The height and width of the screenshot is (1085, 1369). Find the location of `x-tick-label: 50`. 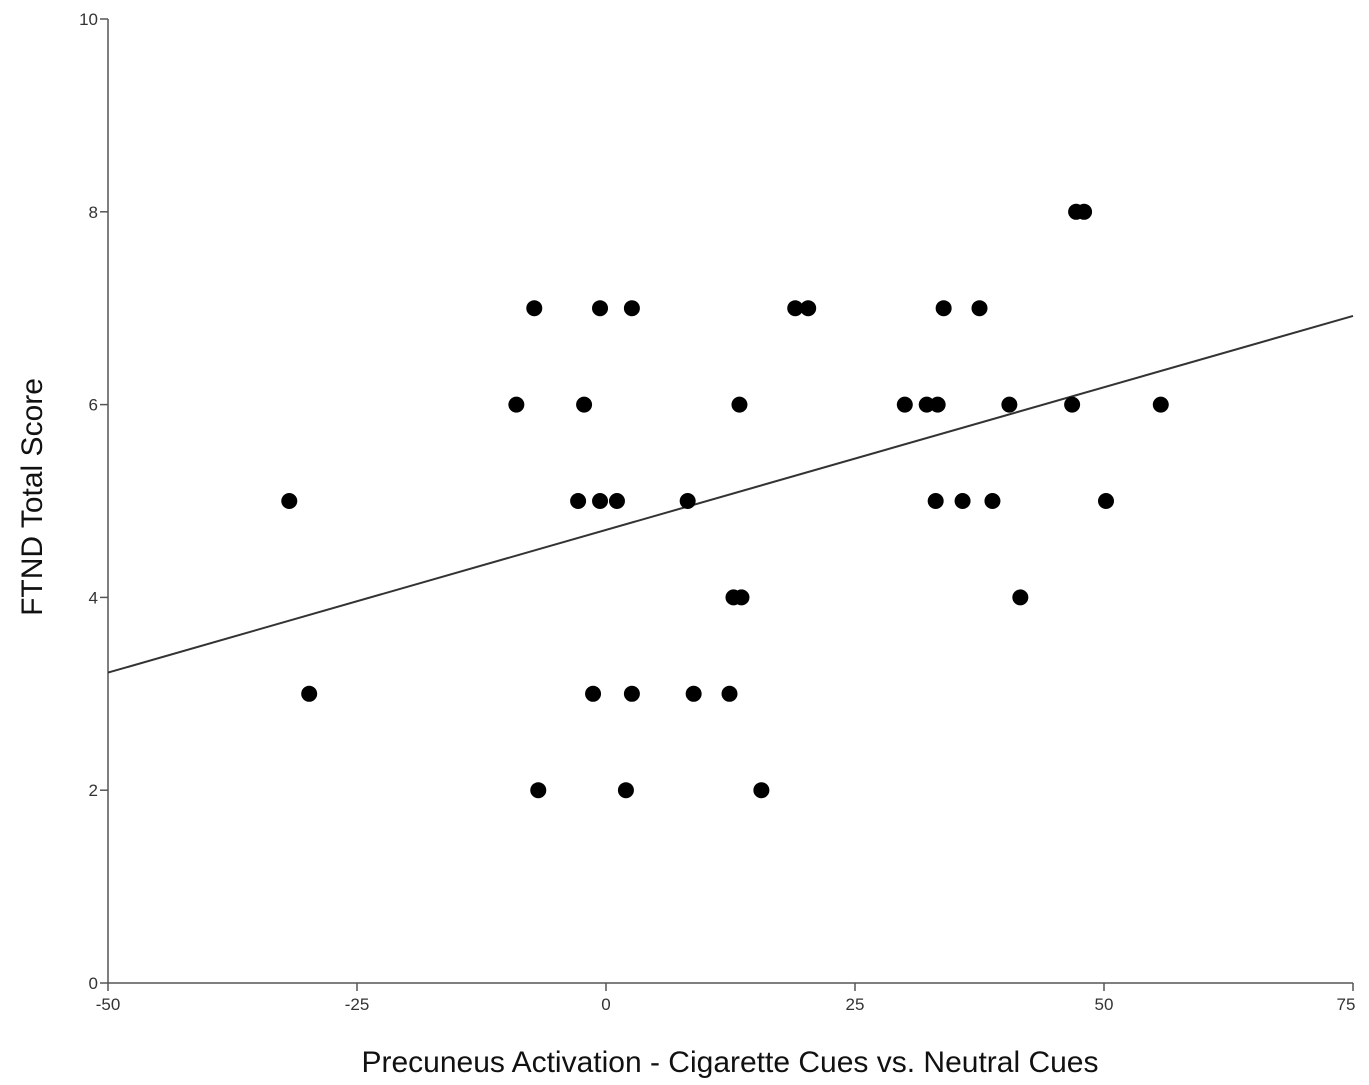

x-tick-label: 50 is located at coordinates (1104, 1004).